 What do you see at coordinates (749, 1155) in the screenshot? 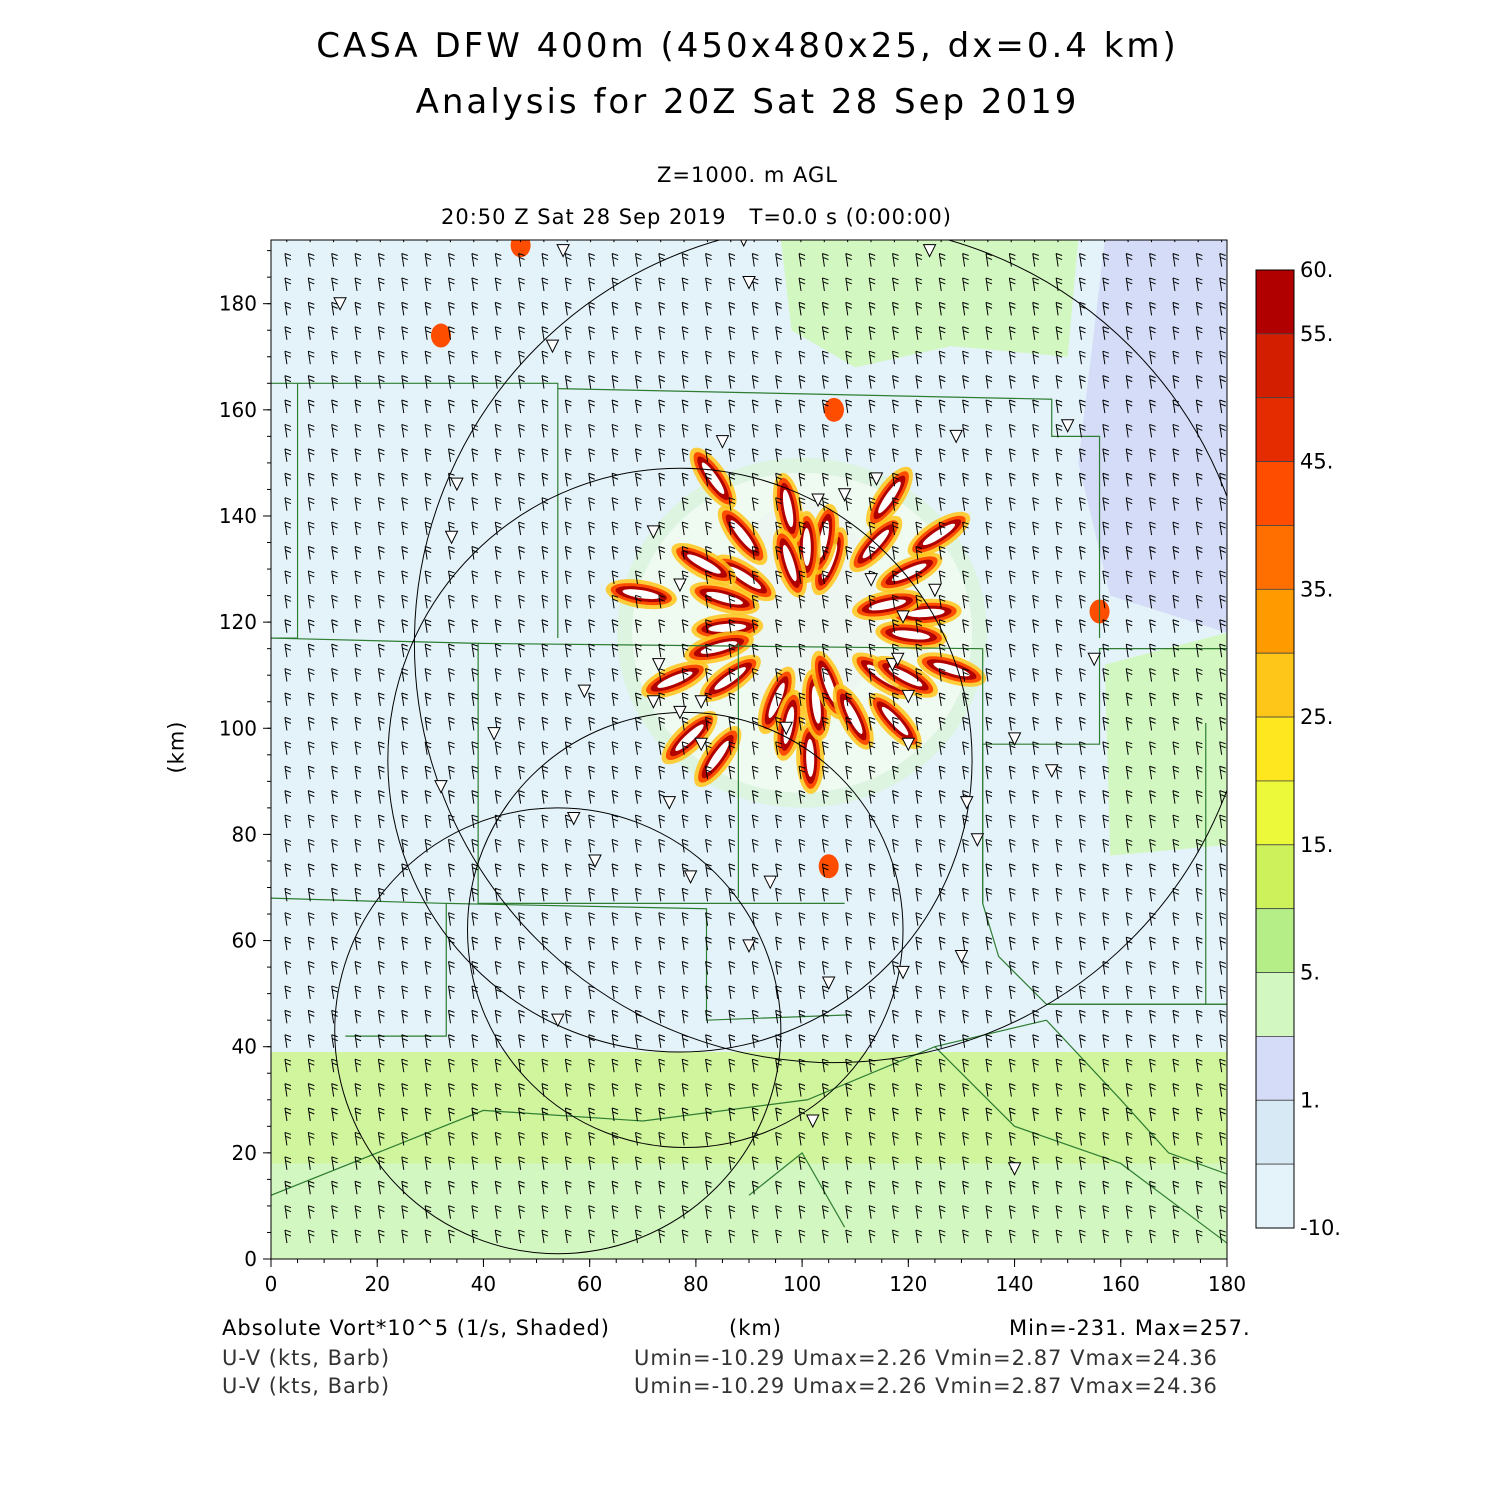
I see `field-band-south` at bounding box center [749, 1155].